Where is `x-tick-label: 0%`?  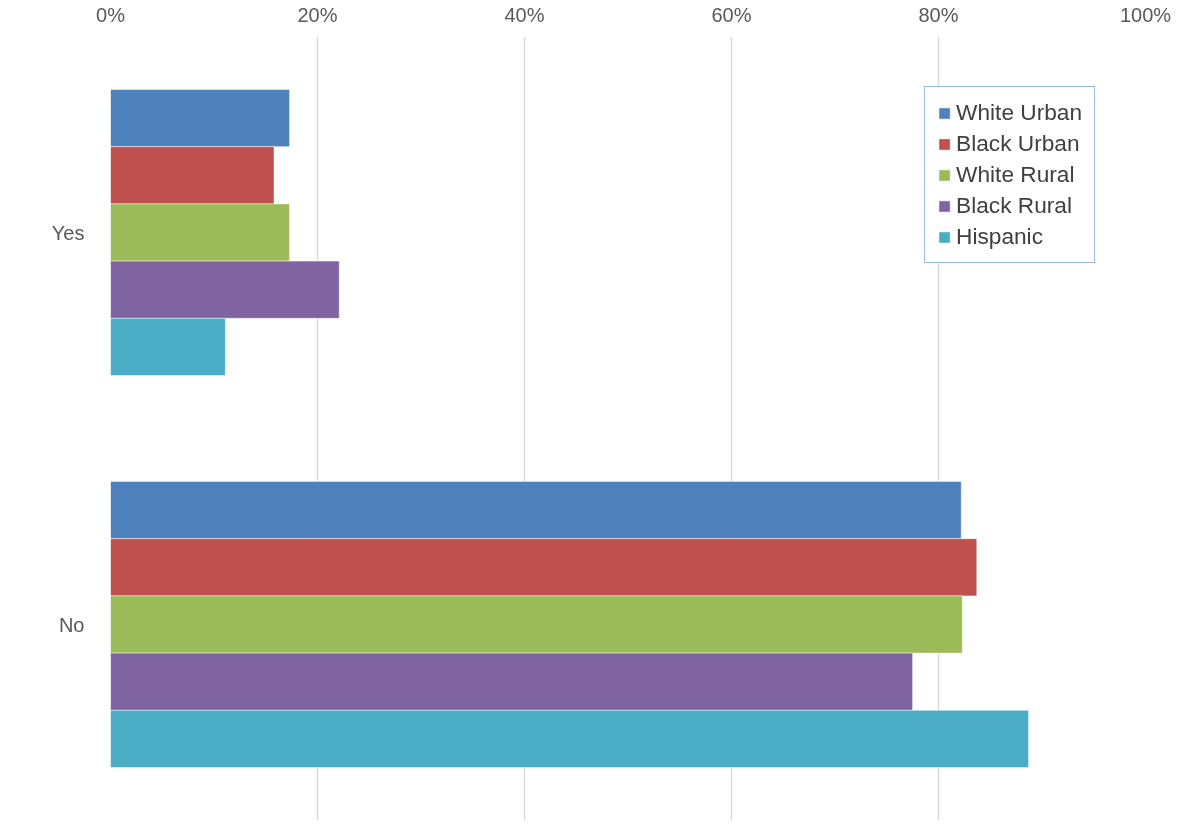
x-tick-label: 0% is located at coordinates (111, 14).